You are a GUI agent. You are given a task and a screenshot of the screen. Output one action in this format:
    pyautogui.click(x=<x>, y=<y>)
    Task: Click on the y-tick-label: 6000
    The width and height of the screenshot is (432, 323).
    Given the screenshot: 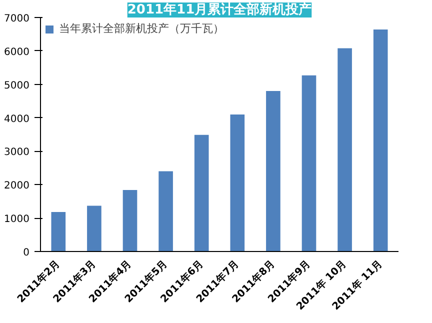 What is the action you would take?
    pyautogui.click(x=17, y=52)
    